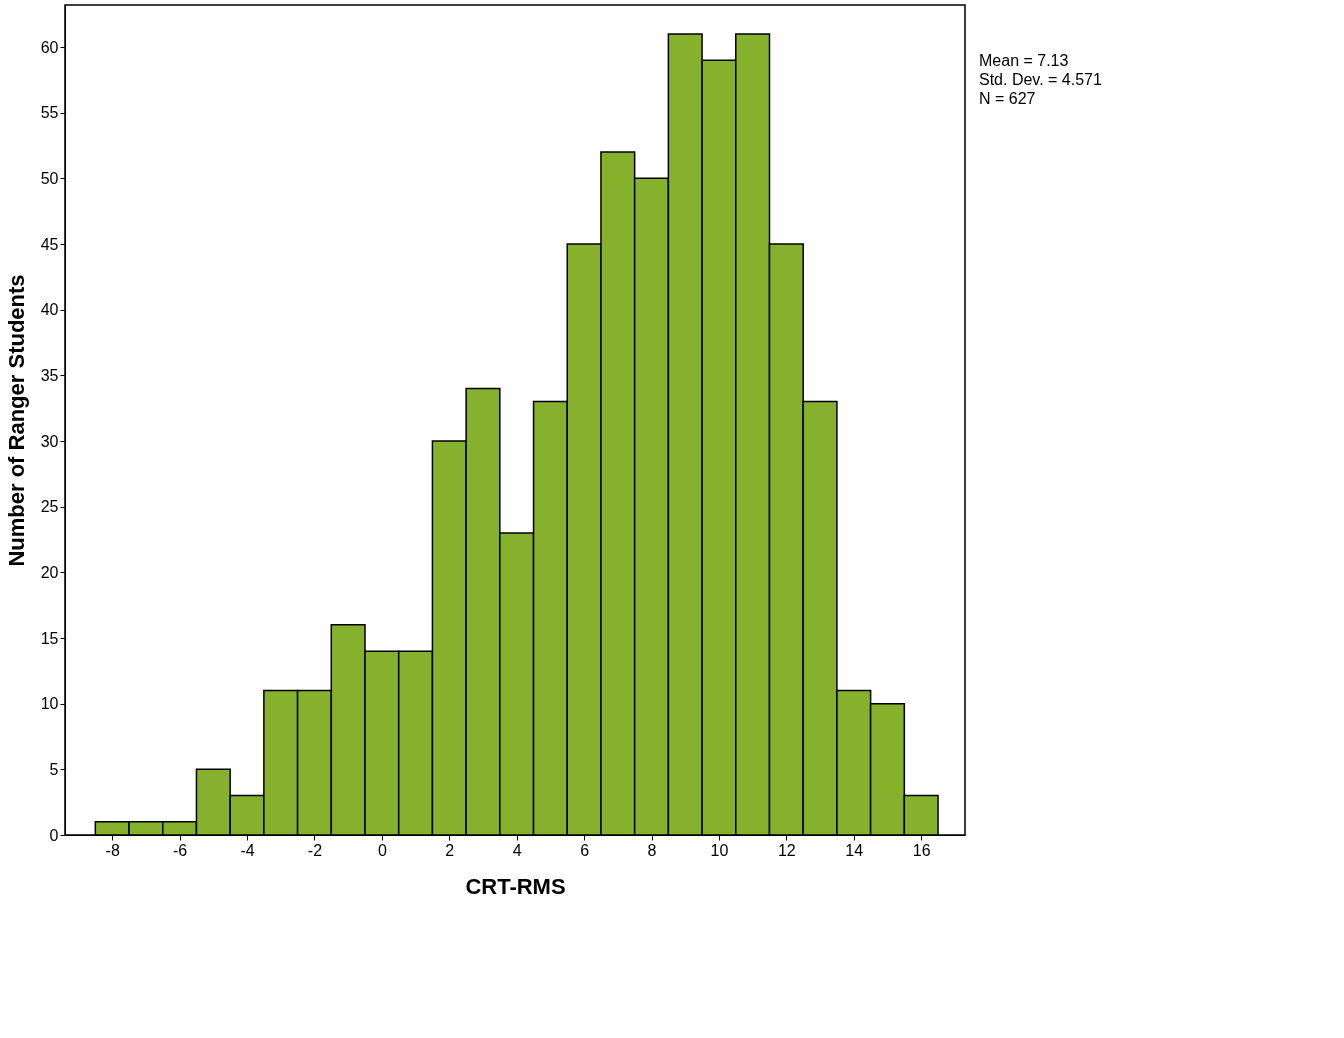  Describe the element at coordinates (719, 850) in the screenshot. I see `x-tick-label: 10` at that location.